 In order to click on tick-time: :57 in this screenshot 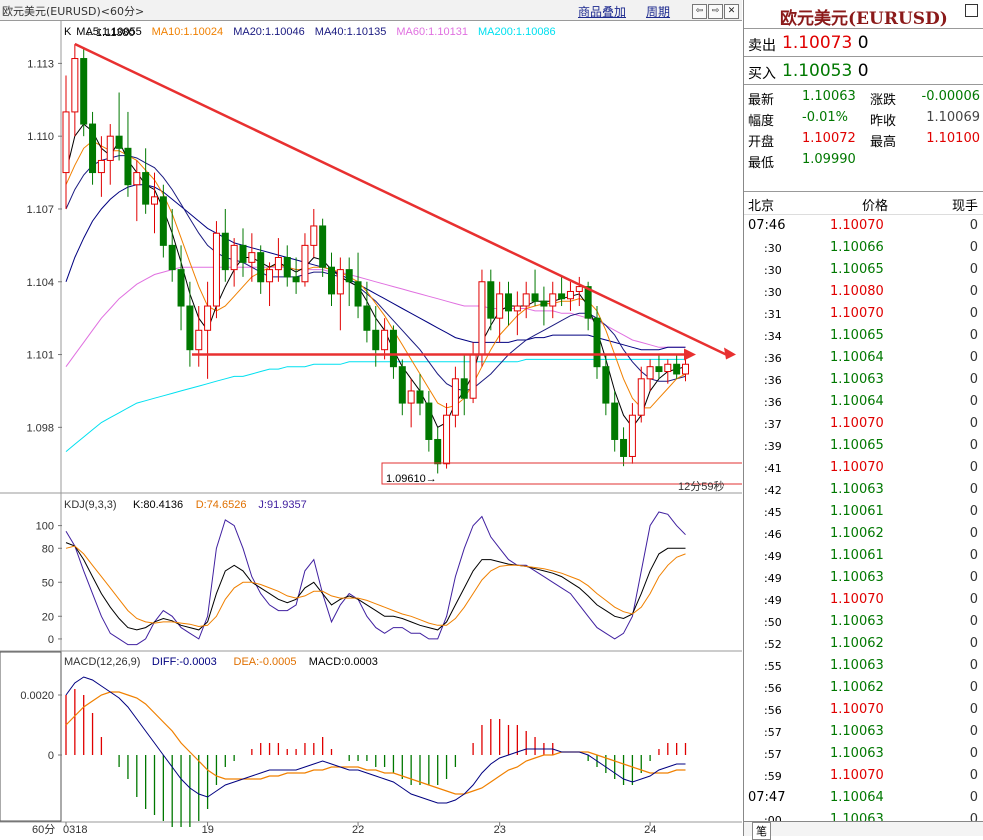, I will do `click(773, 754)`.